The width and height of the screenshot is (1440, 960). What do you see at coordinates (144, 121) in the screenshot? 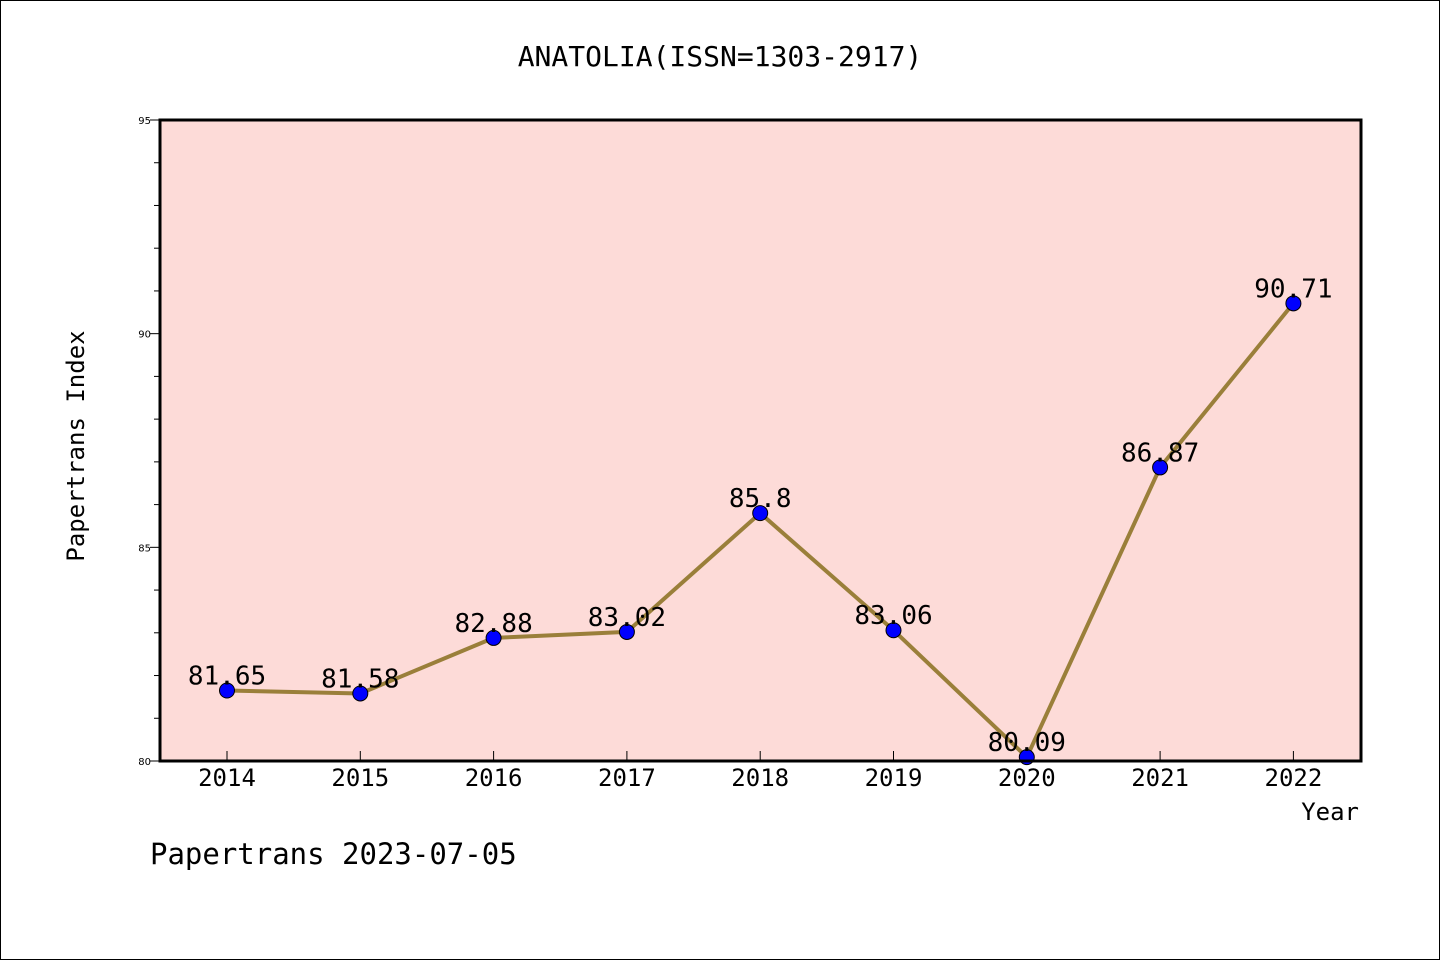
I see `y-tick-label: 95` at bounding box center [144, 121].